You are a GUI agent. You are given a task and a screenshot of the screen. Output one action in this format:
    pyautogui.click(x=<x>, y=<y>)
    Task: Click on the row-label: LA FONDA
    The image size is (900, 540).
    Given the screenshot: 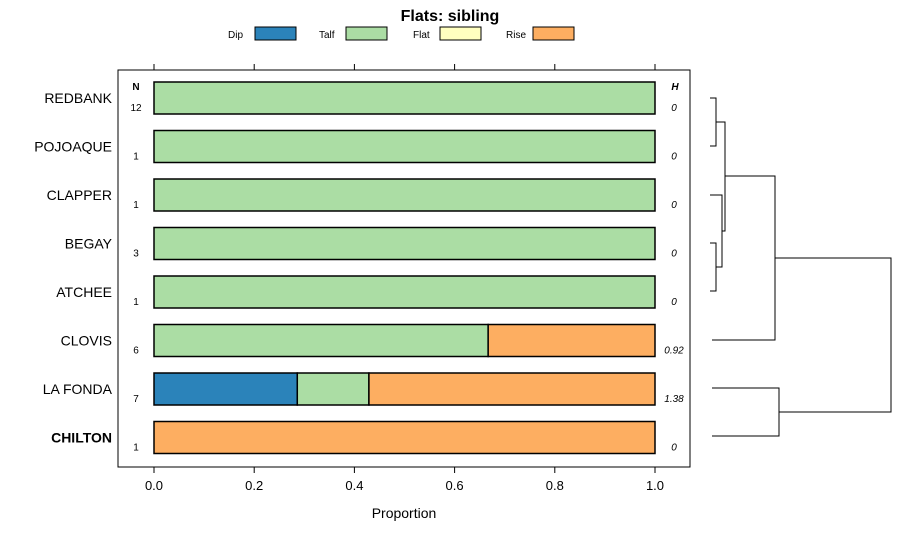 What is the action you would take?
    pyautogui.click(x=78, y=389)
    